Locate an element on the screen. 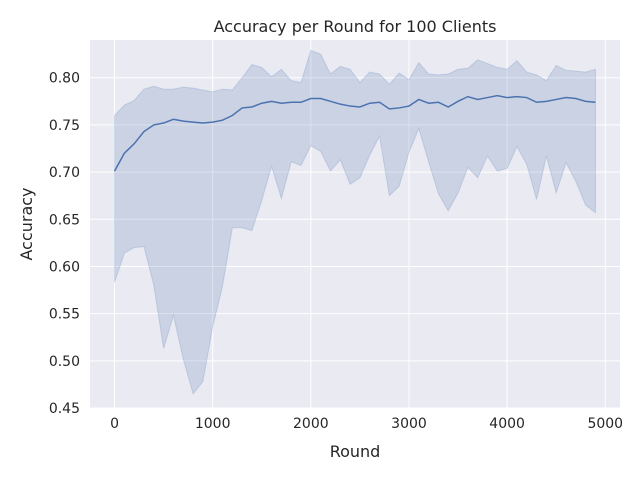 The image size is (640, 480). x-tick-label: 2000 is located at coordinates (311, 424).